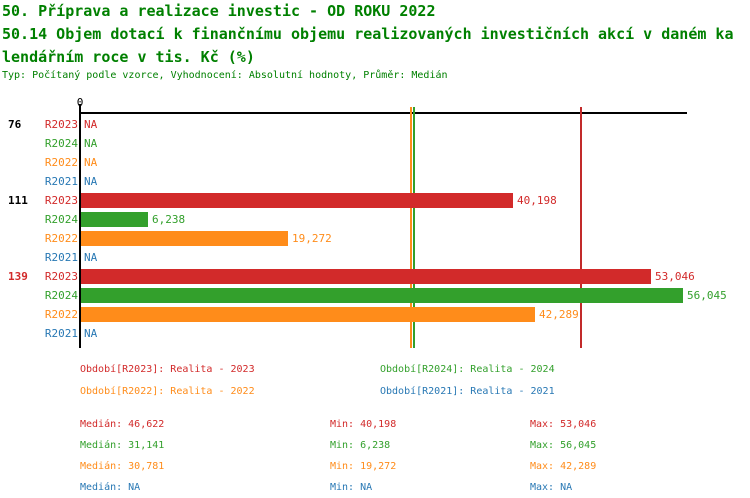 The height and width of the screenshot is (498, 750). Describe the element at coordinates (581, 227) in the screenshot. I see `median-line-r2023` at that location.